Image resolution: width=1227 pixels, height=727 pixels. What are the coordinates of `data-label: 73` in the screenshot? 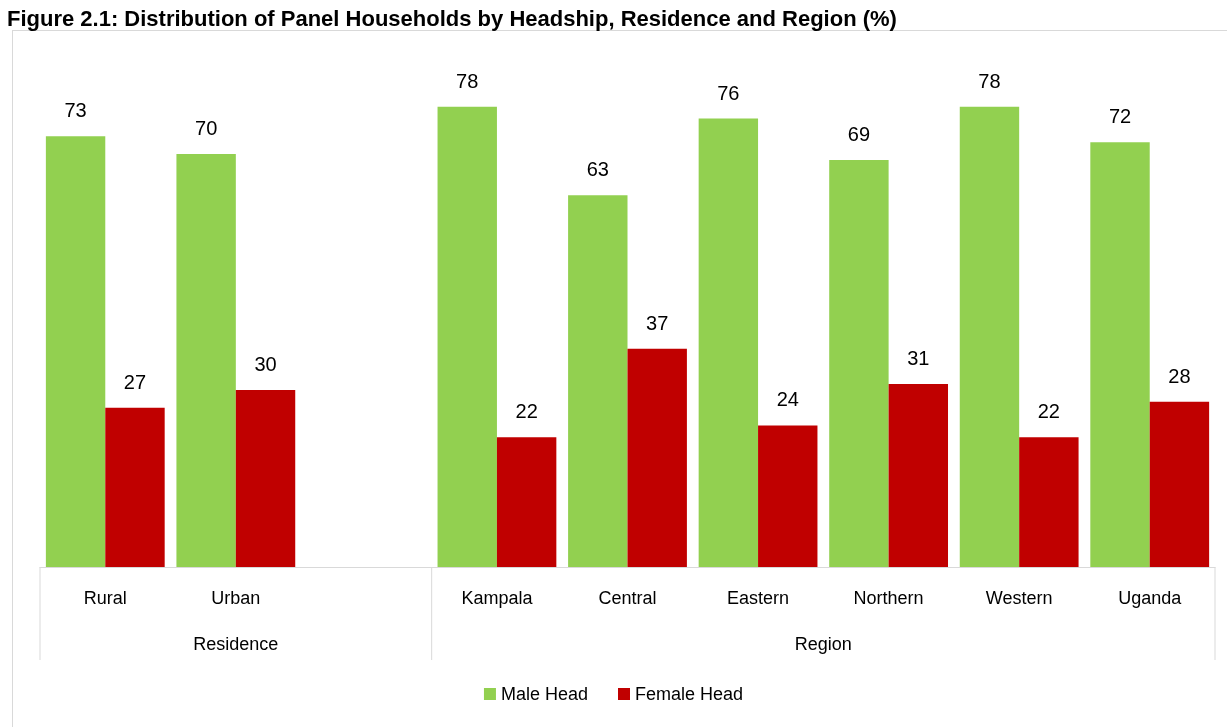 It's located at (75, 110).